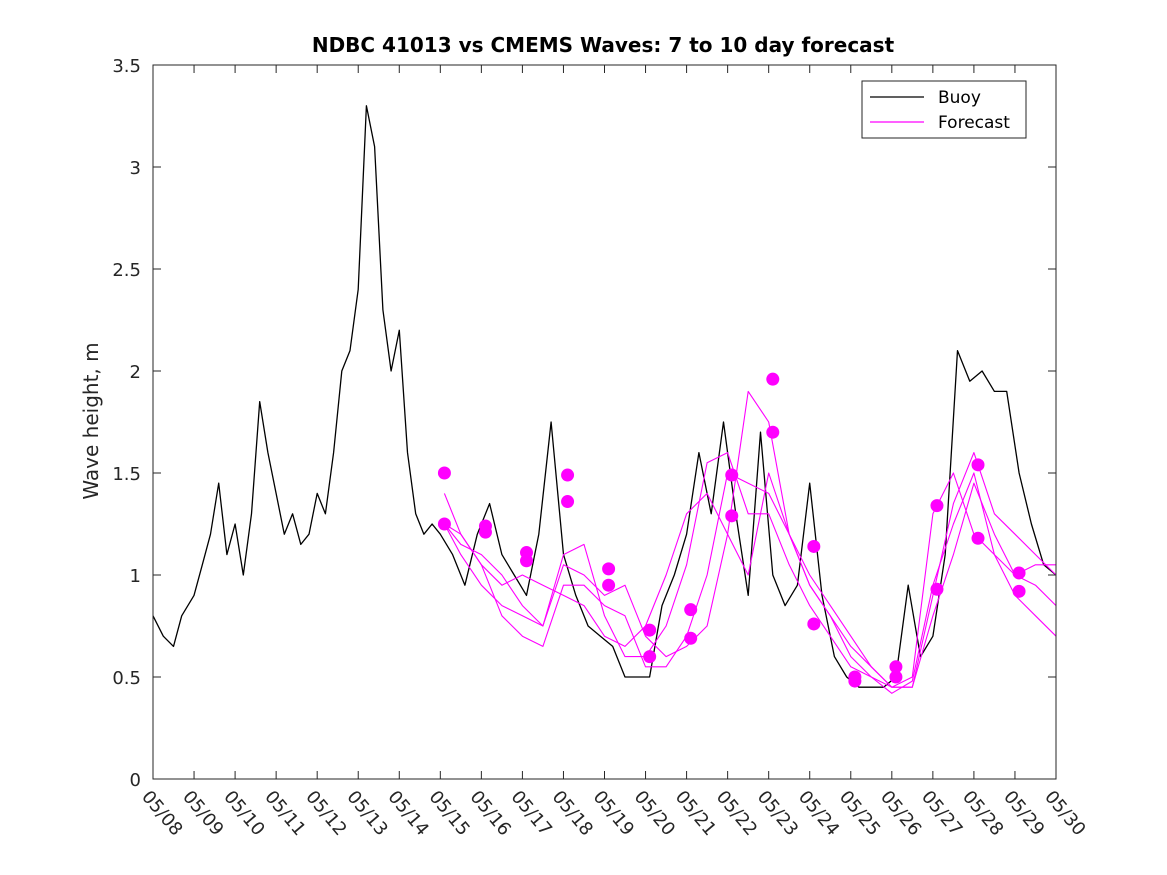 This screenshot has width=1167, height=875. Describe the element at coordinates (126, 474) in the screenshot. I see `y-tick-label: 1.5` at that location.